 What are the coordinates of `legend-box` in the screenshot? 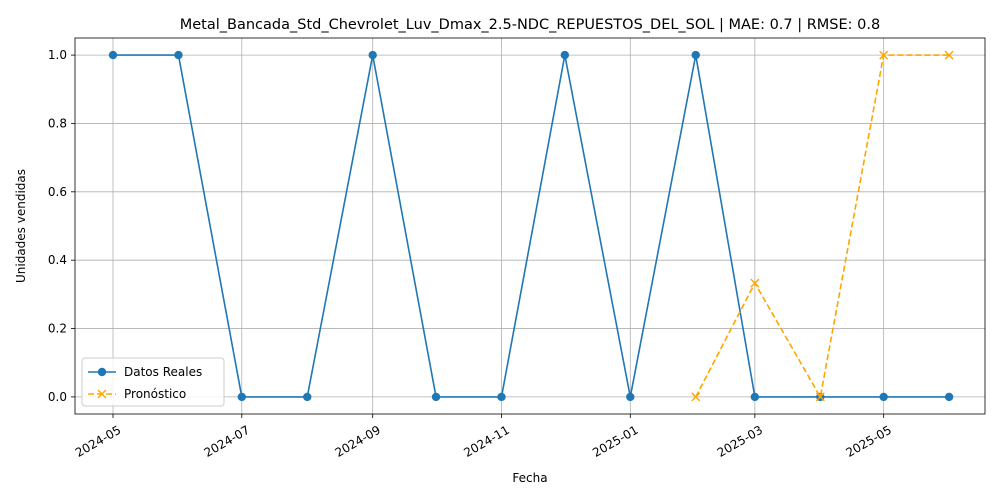 It's located at (153, 382).